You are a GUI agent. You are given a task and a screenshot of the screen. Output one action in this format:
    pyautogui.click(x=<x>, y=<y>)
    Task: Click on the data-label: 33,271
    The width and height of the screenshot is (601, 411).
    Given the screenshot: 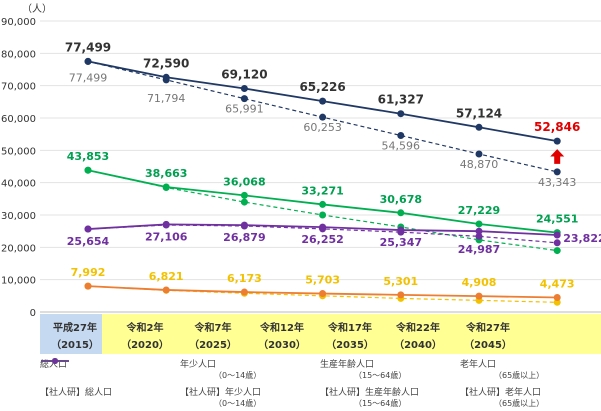 What is the action you would take?
    pyautogui.click(x=322, y=190)
    